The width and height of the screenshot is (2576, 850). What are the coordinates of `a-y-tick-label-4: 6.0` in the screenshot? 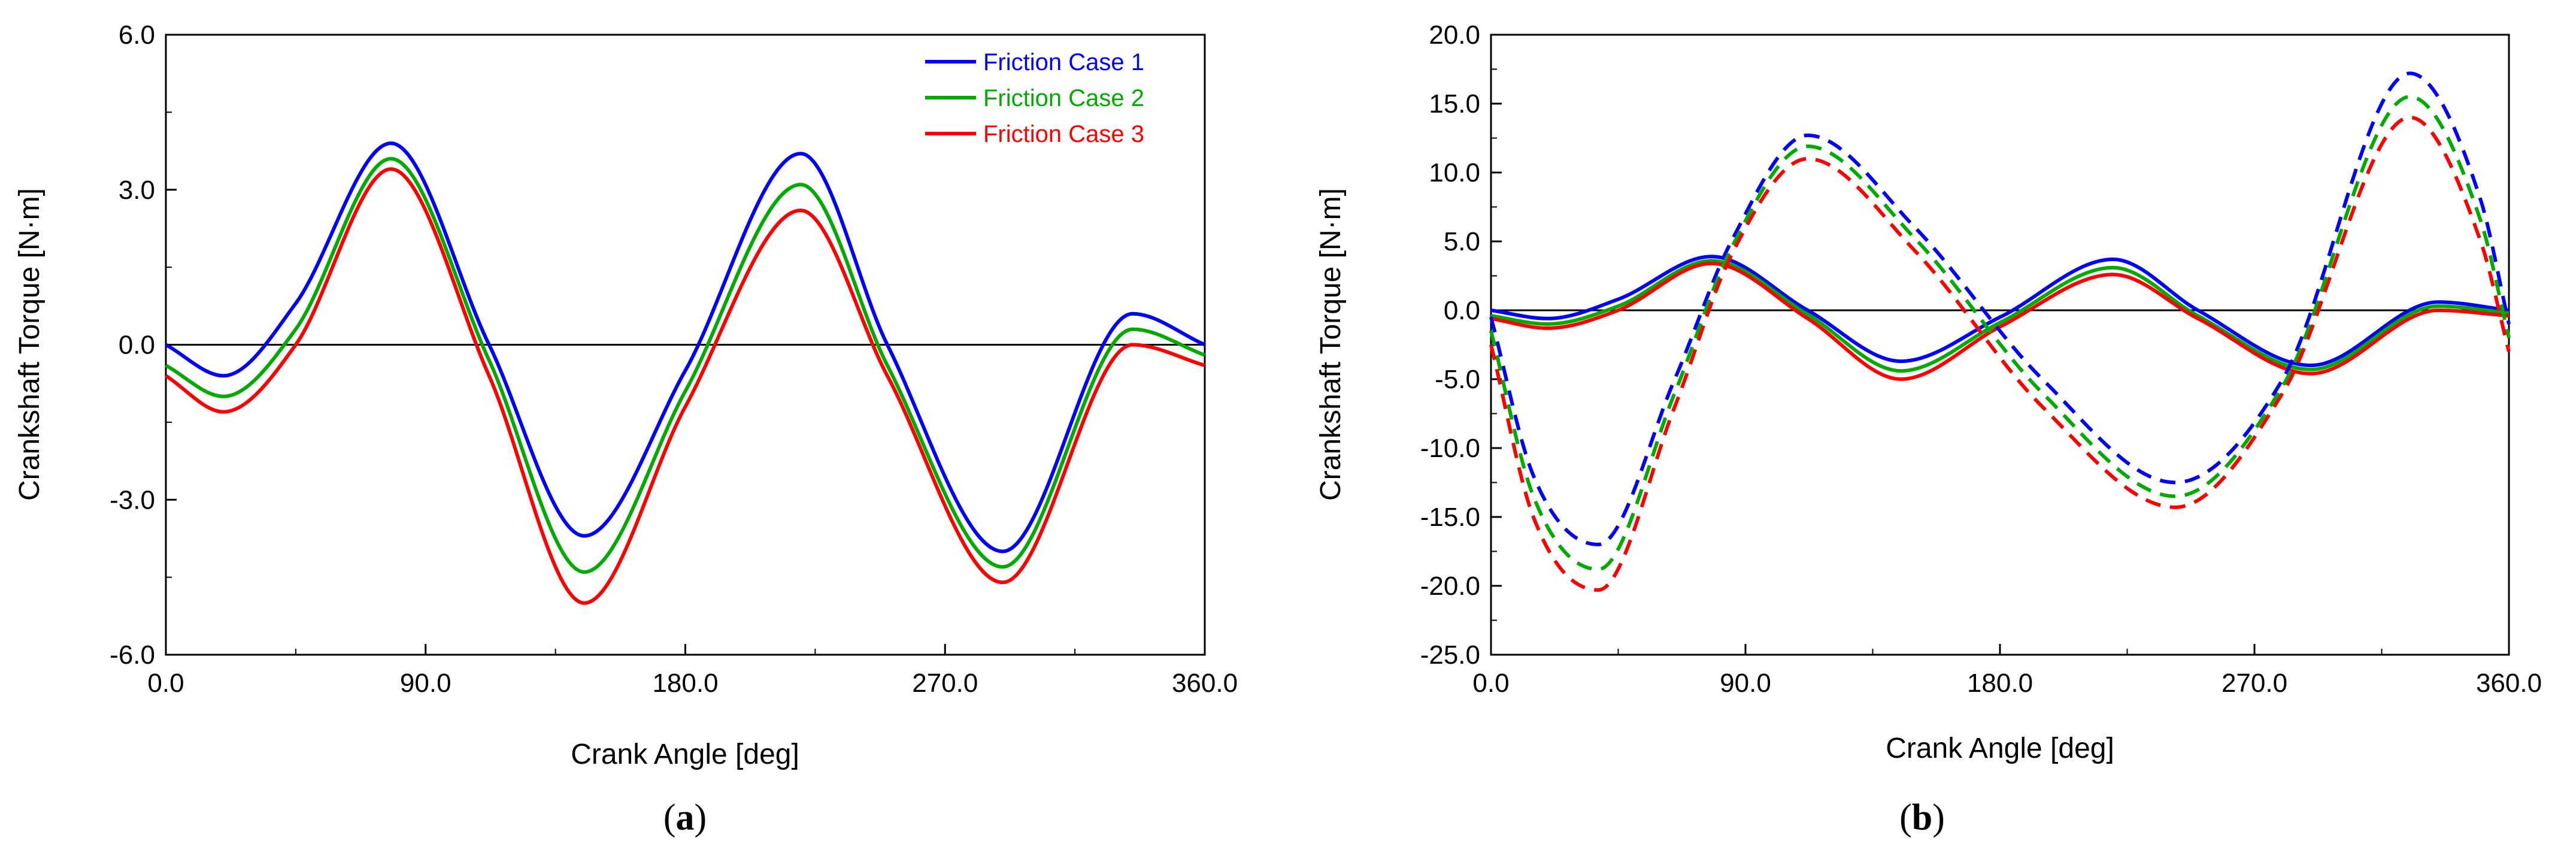 It's located at (137, 35).